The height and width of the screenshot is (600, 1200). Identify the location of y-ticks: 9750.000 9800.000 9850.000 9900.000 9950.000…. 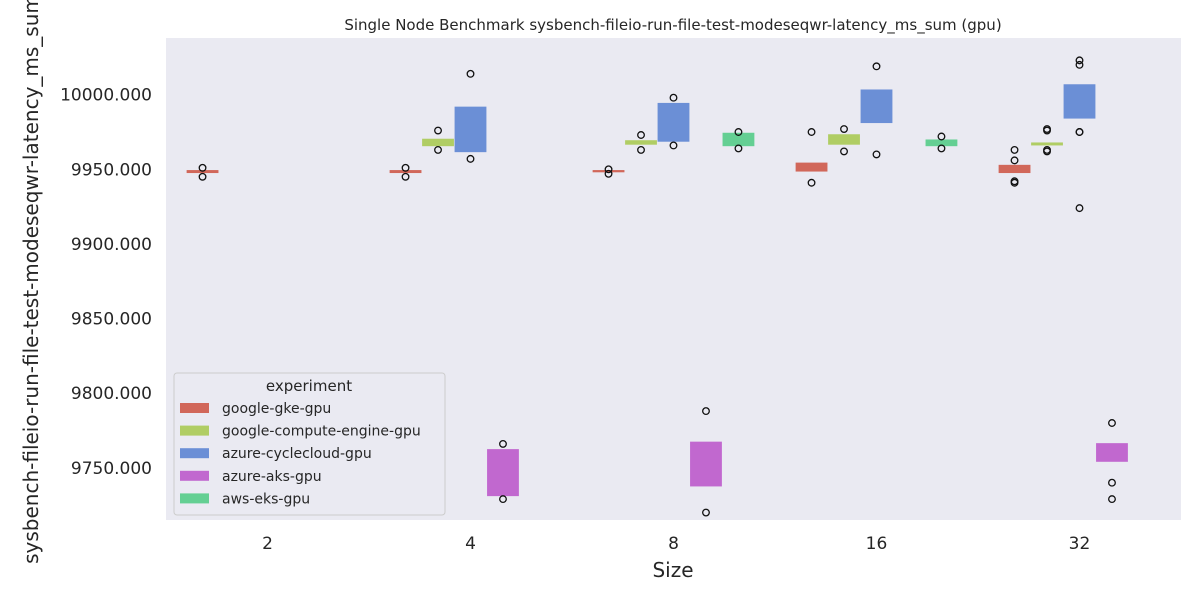
(106, 282).